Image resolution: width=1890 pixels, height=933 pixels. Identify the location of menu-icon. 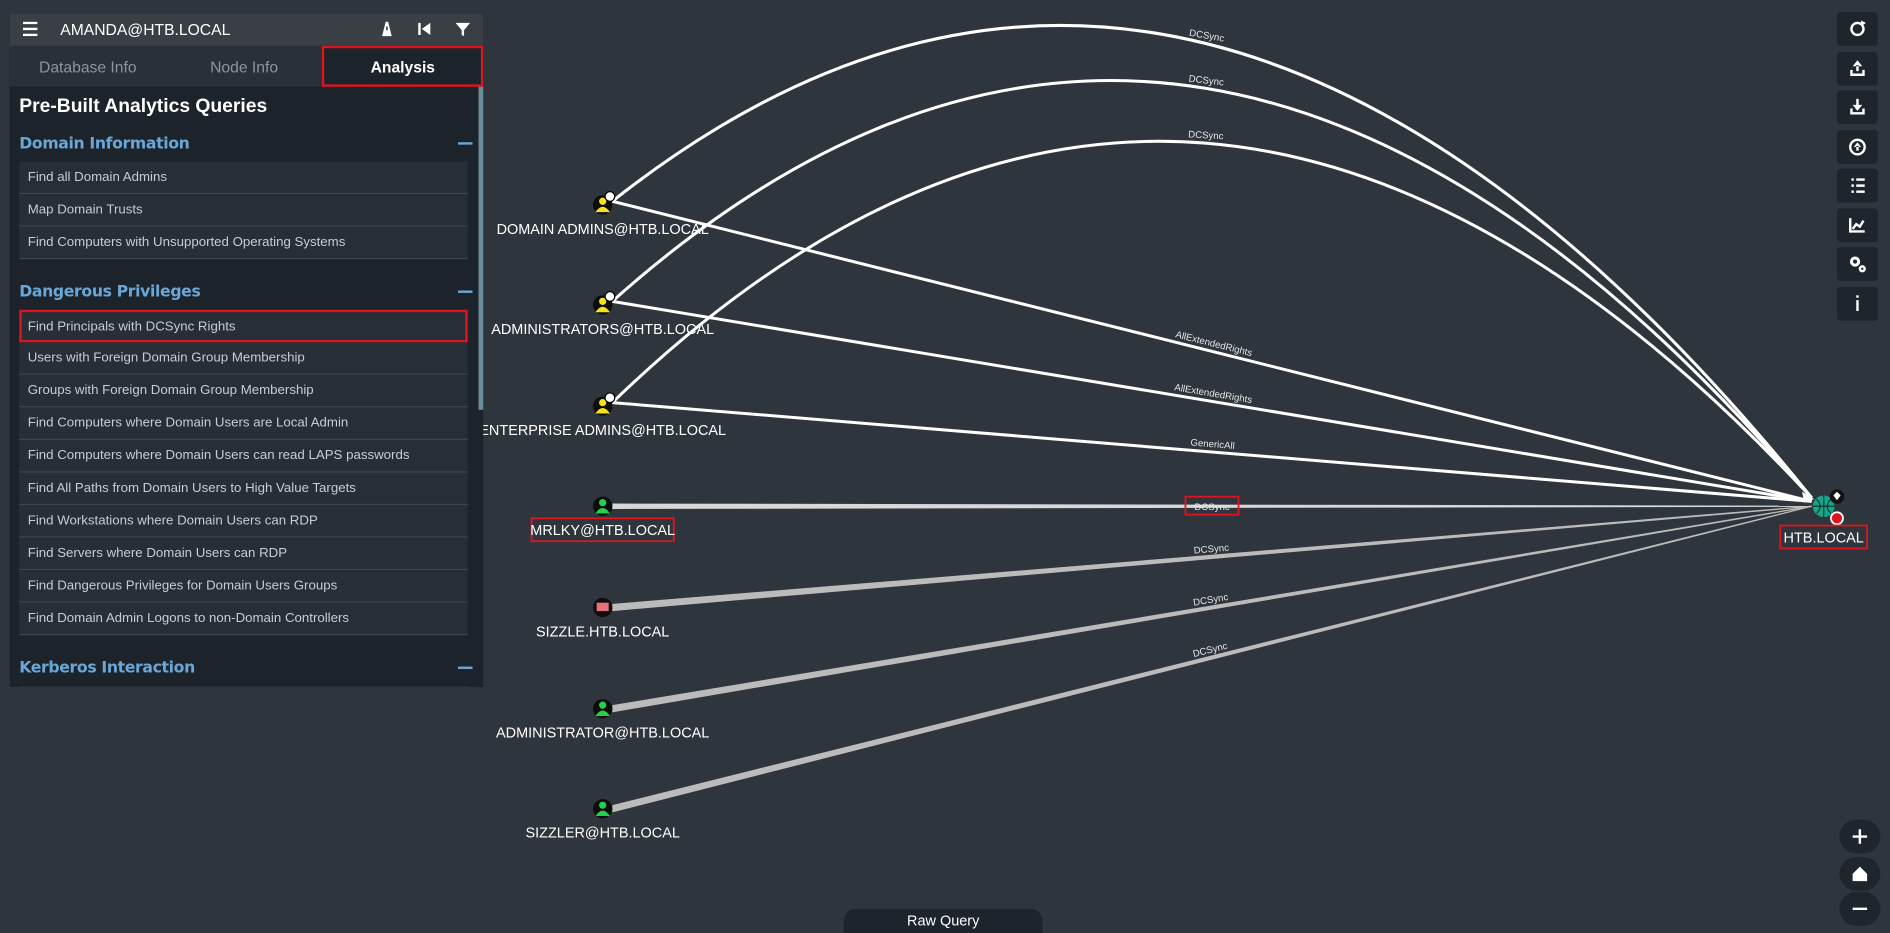
(31, 29).